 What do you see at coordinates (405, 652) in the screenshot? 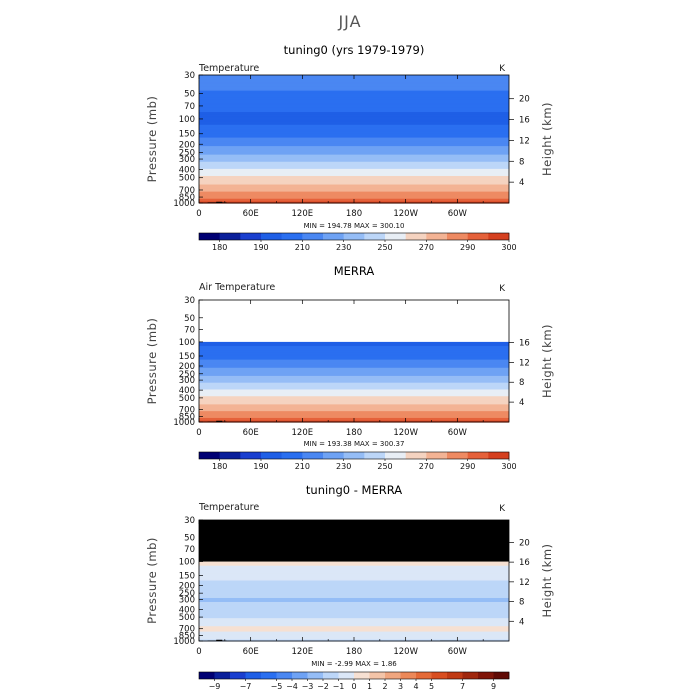
I see `x-tick-label: 120W` at bounding box center [405, 652].